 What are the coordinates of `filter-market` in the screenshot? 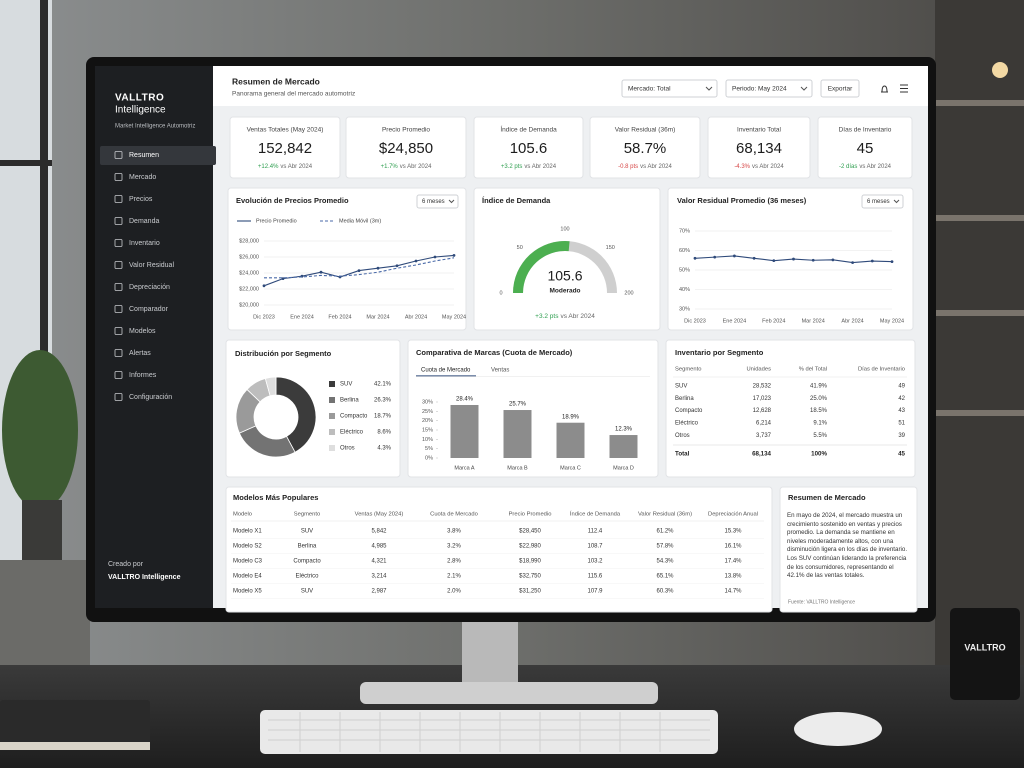 It's located at (669, 88).